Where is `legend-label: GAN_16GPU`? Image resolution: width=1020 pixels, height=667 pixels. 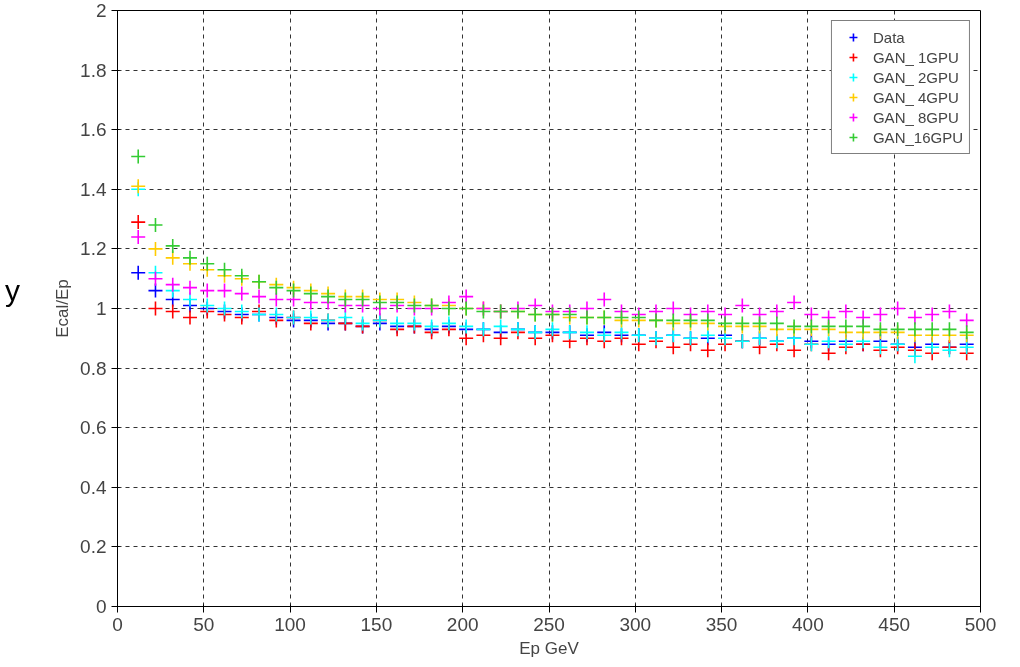
legend-label: GAN_16GPU is located at coordinates (917, 137).